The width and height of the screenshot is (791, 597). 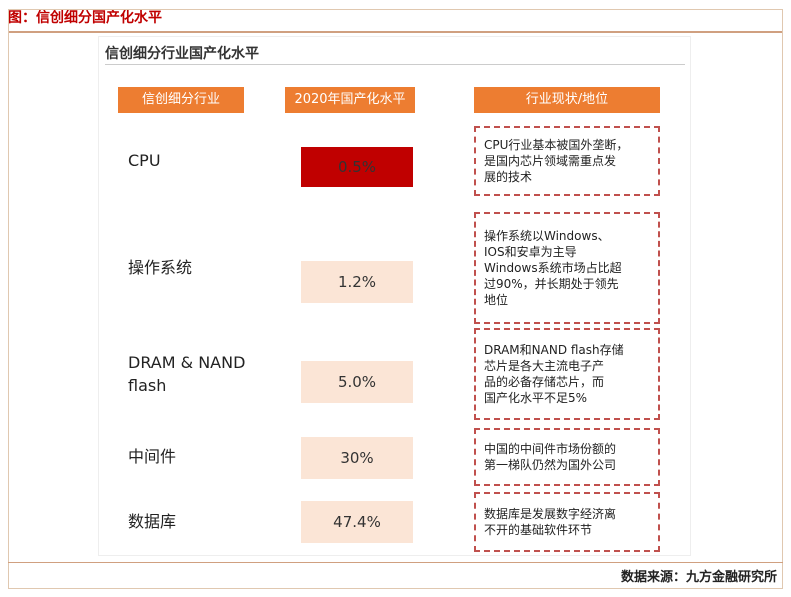 I want to click on industry: CPU, so click(x=144, y=160).